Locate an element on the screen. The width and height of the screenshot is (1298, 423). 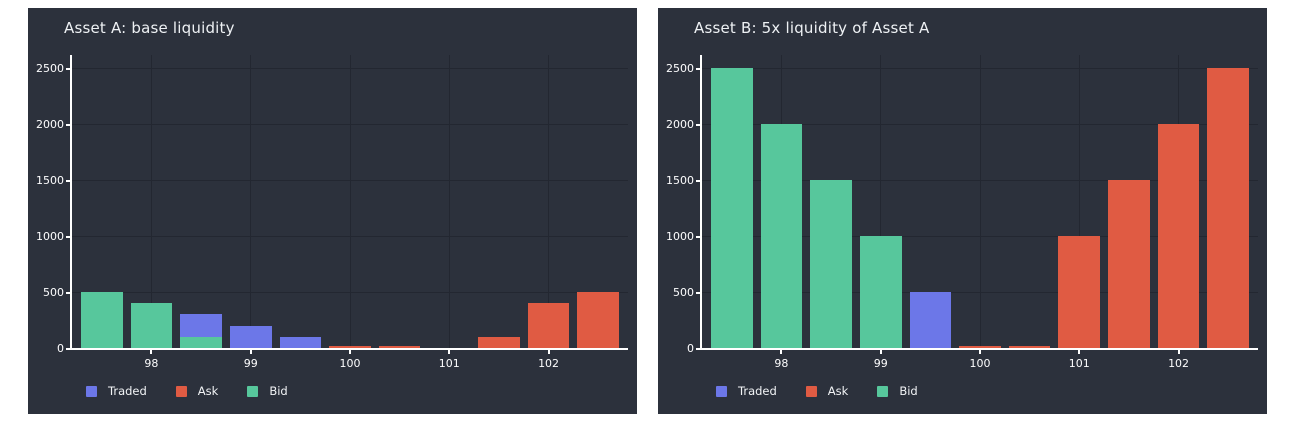
chart-title-asset-b: Asset B: 5x liquidity of Asset A is located at coordinates (812, 28).